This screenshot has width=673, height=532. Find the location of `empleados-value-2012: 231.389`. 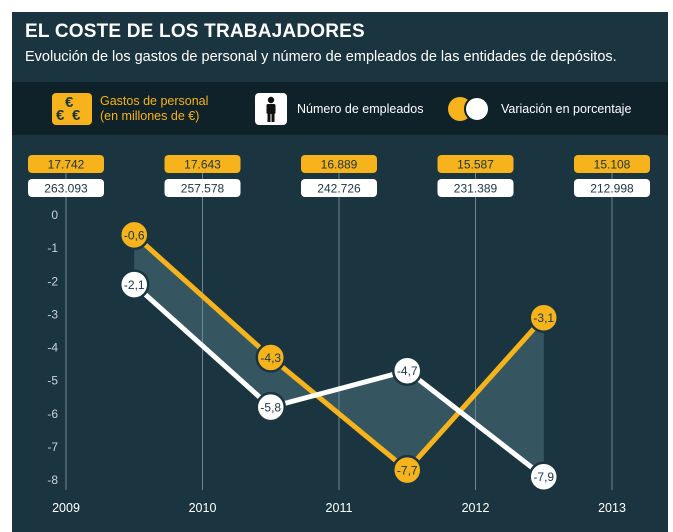

empleados-value-2012: 231.389 is located at coordinates (476, 189).